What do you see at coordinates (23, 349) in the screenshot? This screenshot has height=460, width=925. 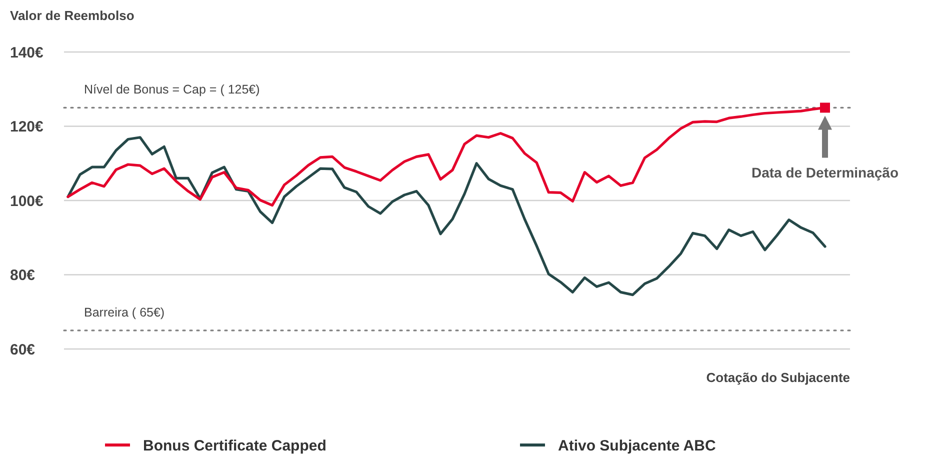 I see `y-tick-label: 60€` at bounding box center [23, 349].